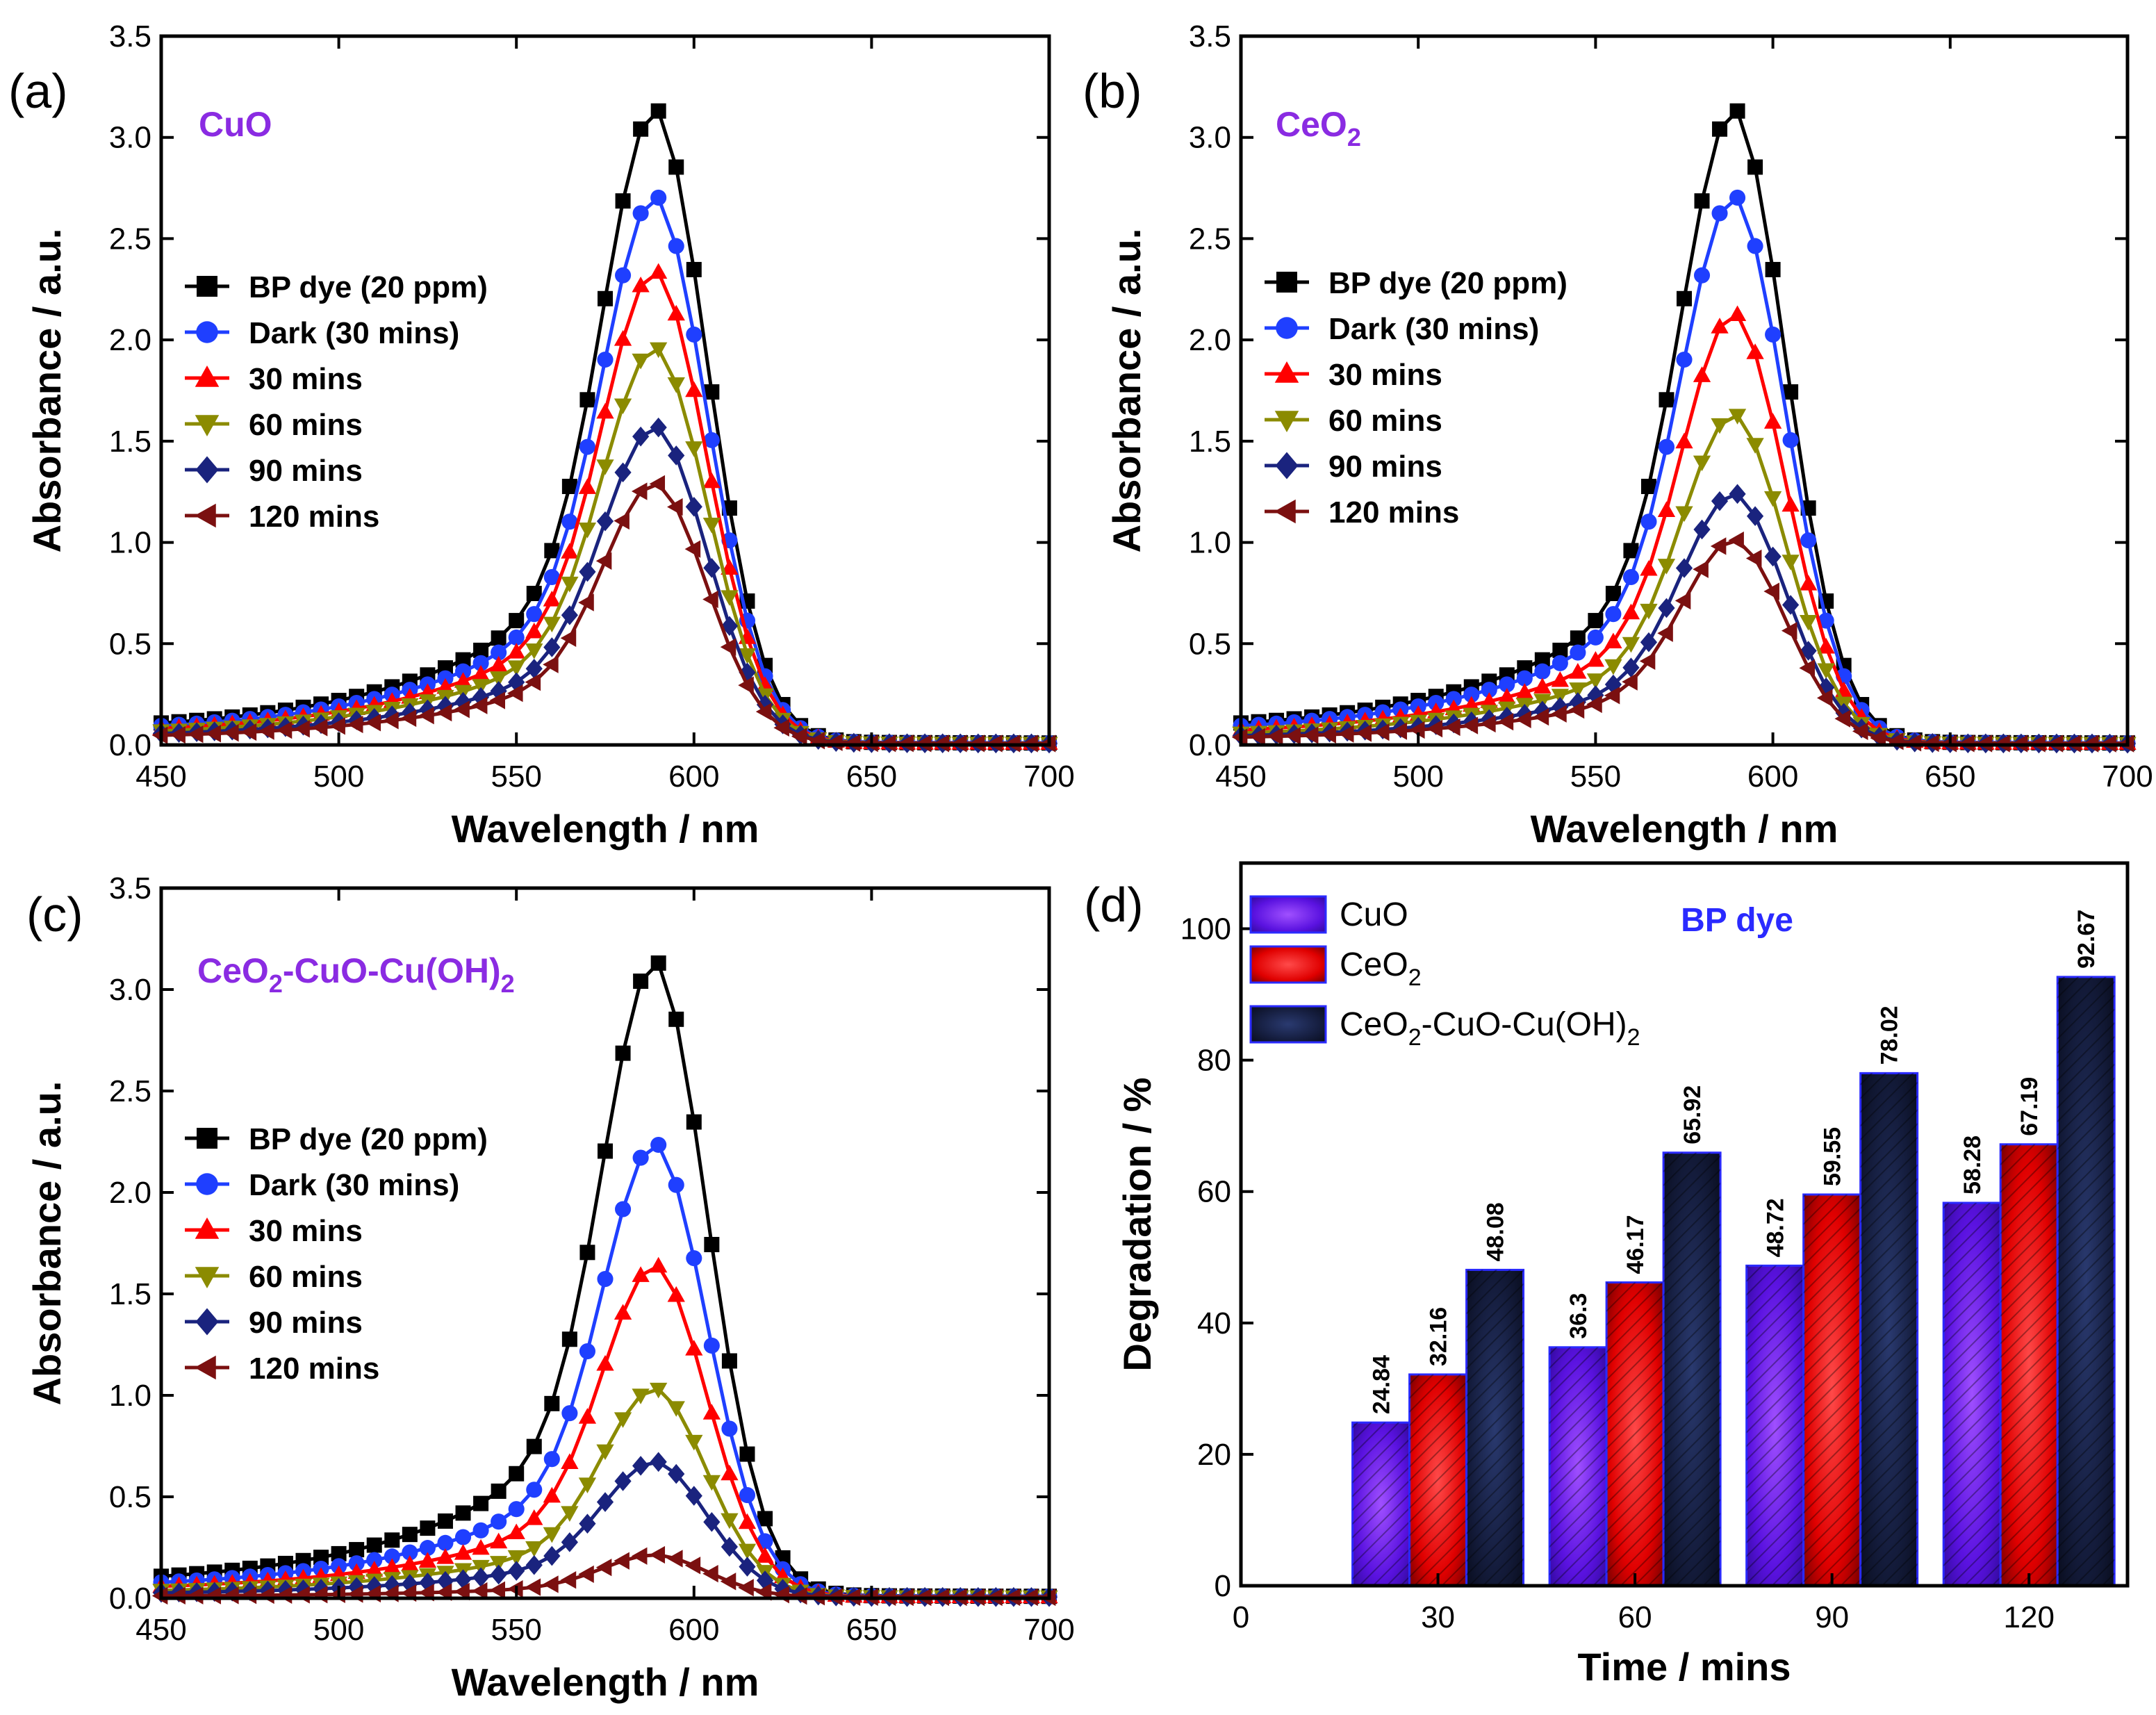 The image size is (2156, 1715). I want to click on bar-value-label: 46.17, so click(1635, 1244).